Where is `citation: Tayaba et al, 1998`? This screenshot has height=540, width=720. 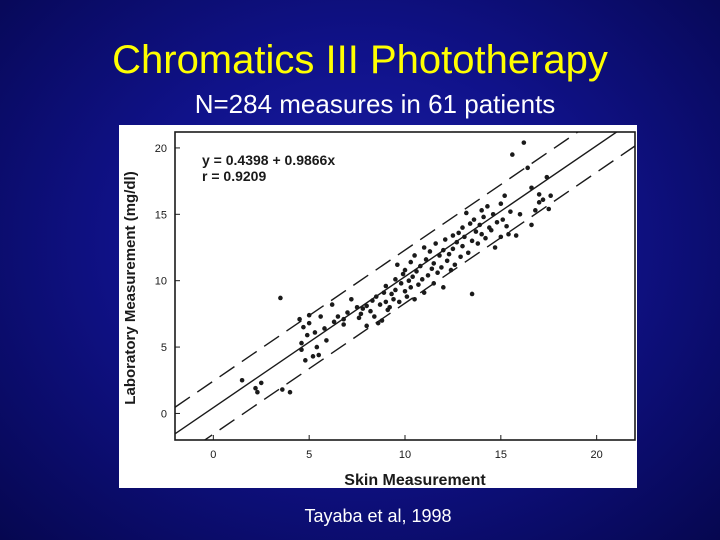
citation: Tayaba et al, 1998 is located at coordinates (378, 516).